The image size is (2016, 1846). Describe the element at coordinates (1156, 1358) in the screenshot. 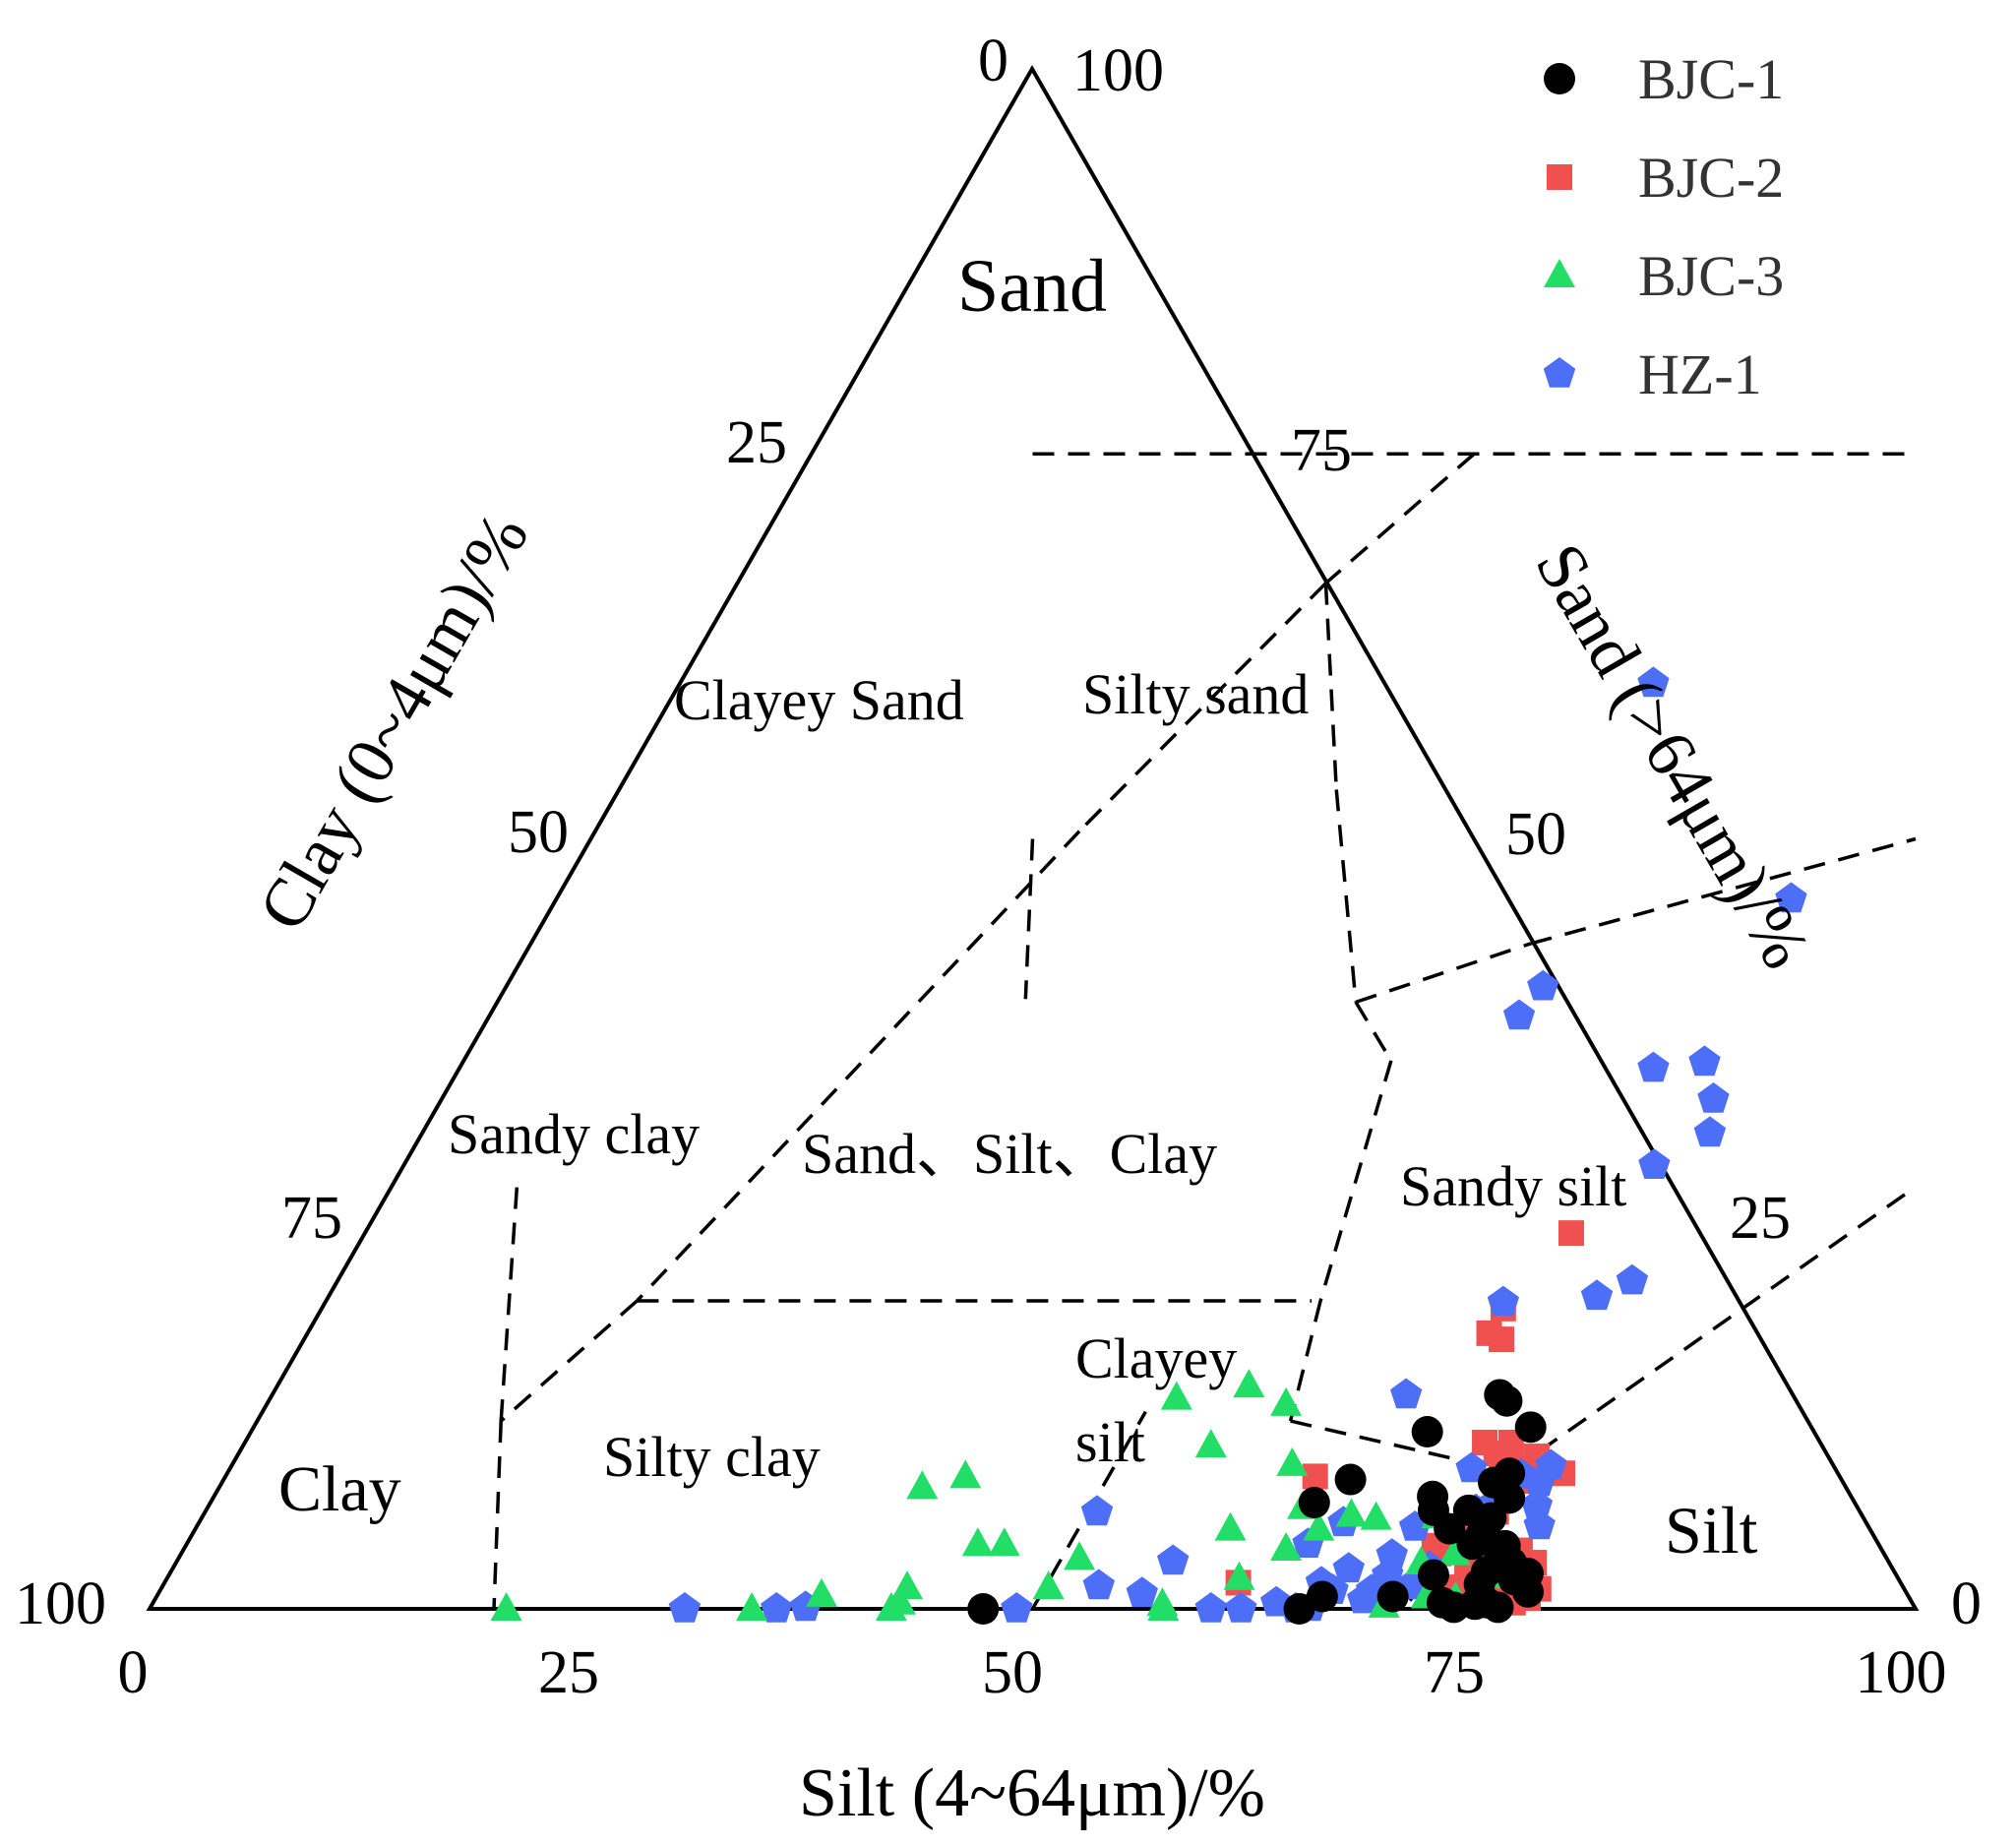

I see `region-label-clayey-silt: Clayey` at that location.